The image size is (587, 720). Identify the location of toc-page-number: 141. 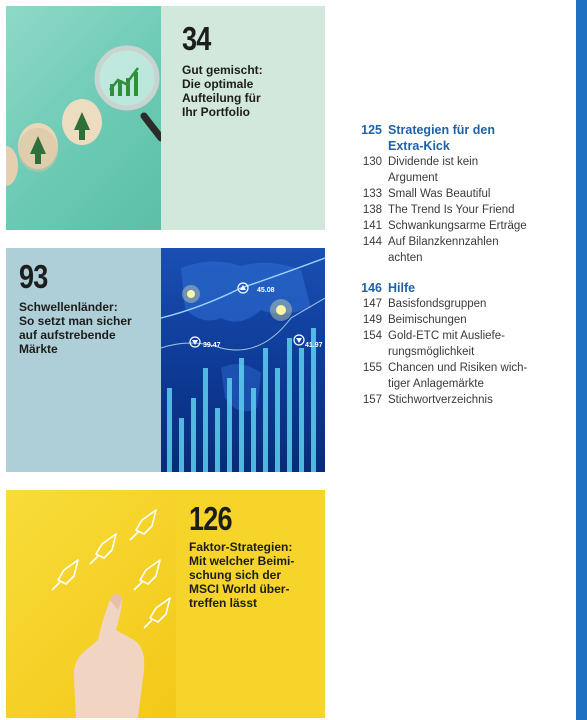
(372, 226).